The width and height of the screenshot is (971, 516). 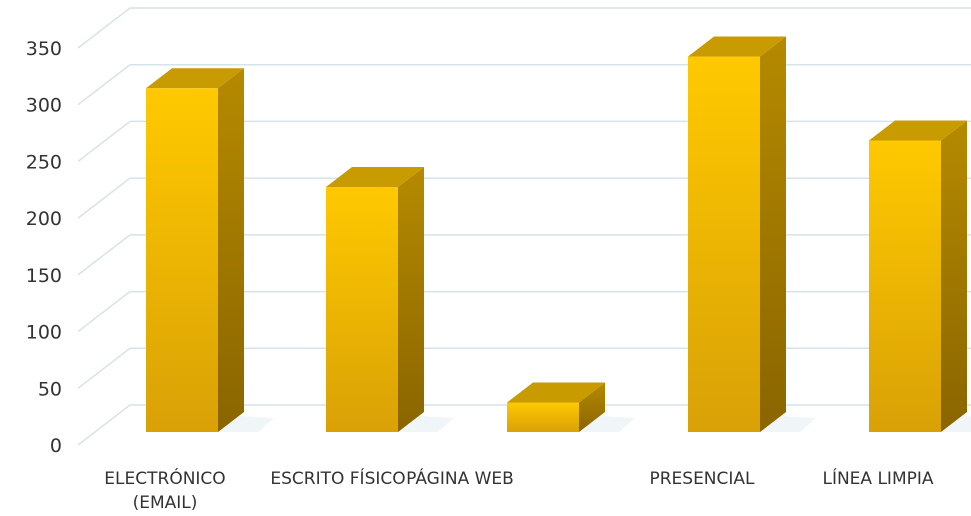 I want to click on y-tick-label: 100, so click(x=44, y=333).